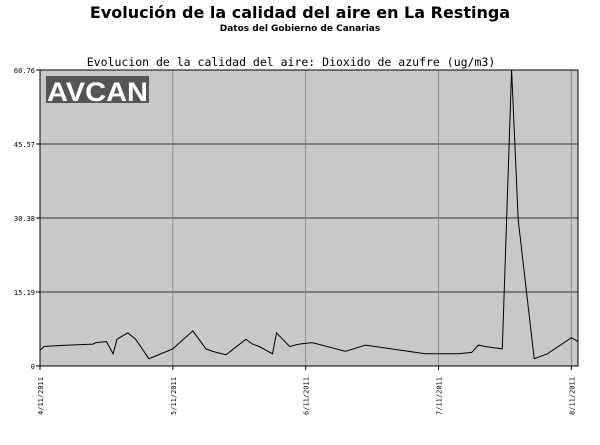  Describe the element at coordinates (41, 396) in the screenshot. I see `x-tick-label: 4/11/2011` at that location.